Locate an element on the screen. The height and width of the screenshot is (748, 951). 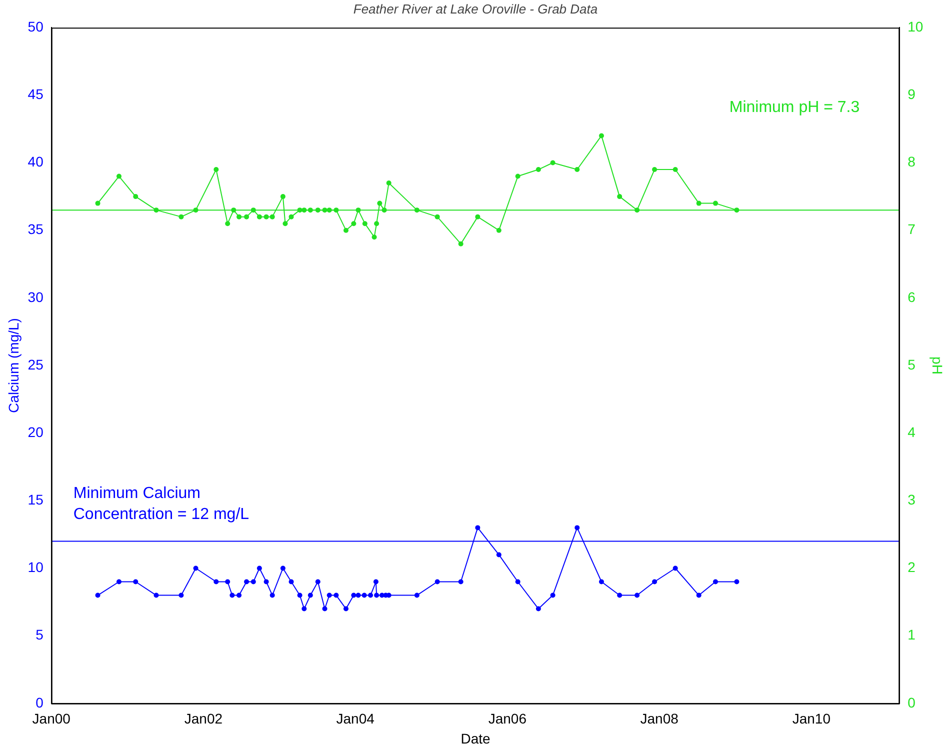
x-axis-title: Date is located at coordinates (475, 738).